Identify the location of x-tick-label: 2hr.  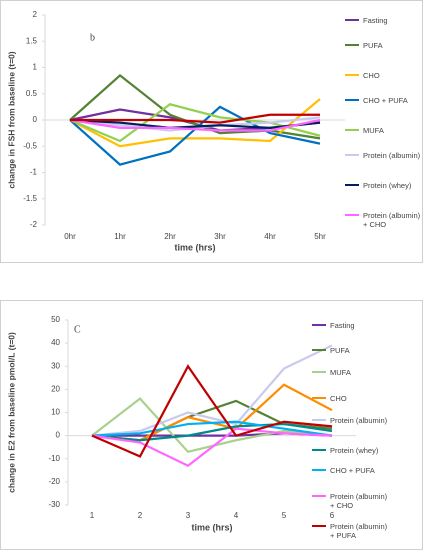
(170, 236).